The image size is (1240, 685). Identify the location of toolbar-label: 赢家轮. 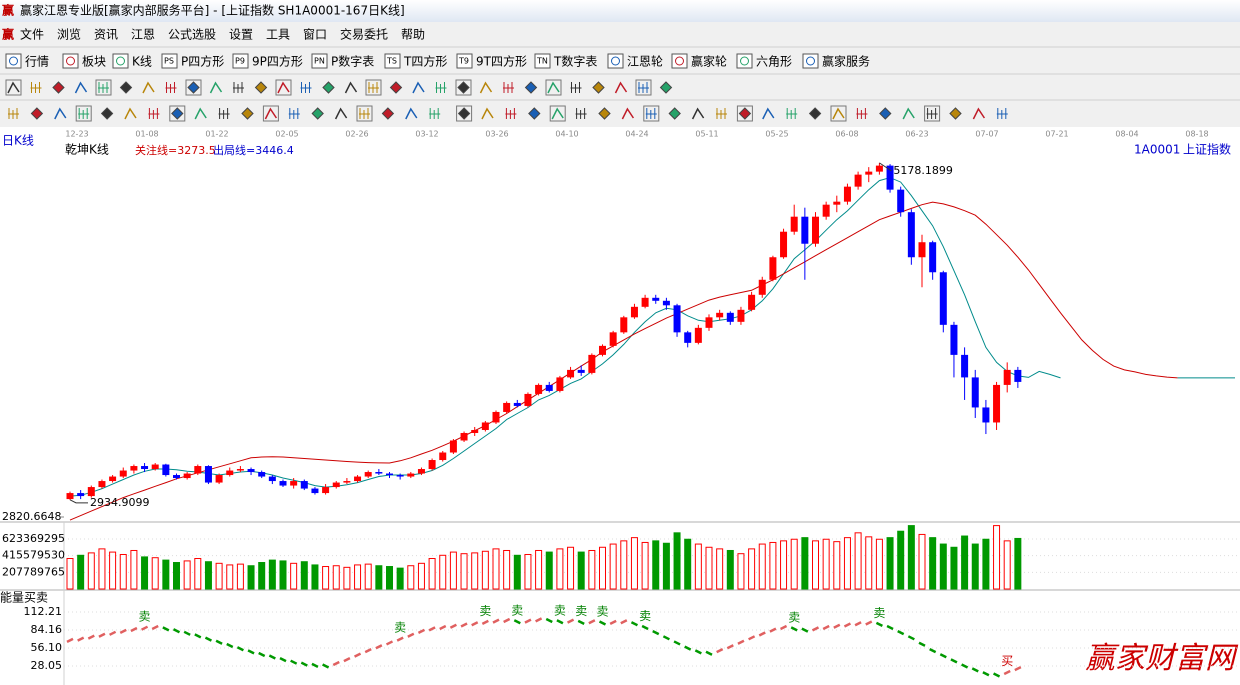
(709, 61).